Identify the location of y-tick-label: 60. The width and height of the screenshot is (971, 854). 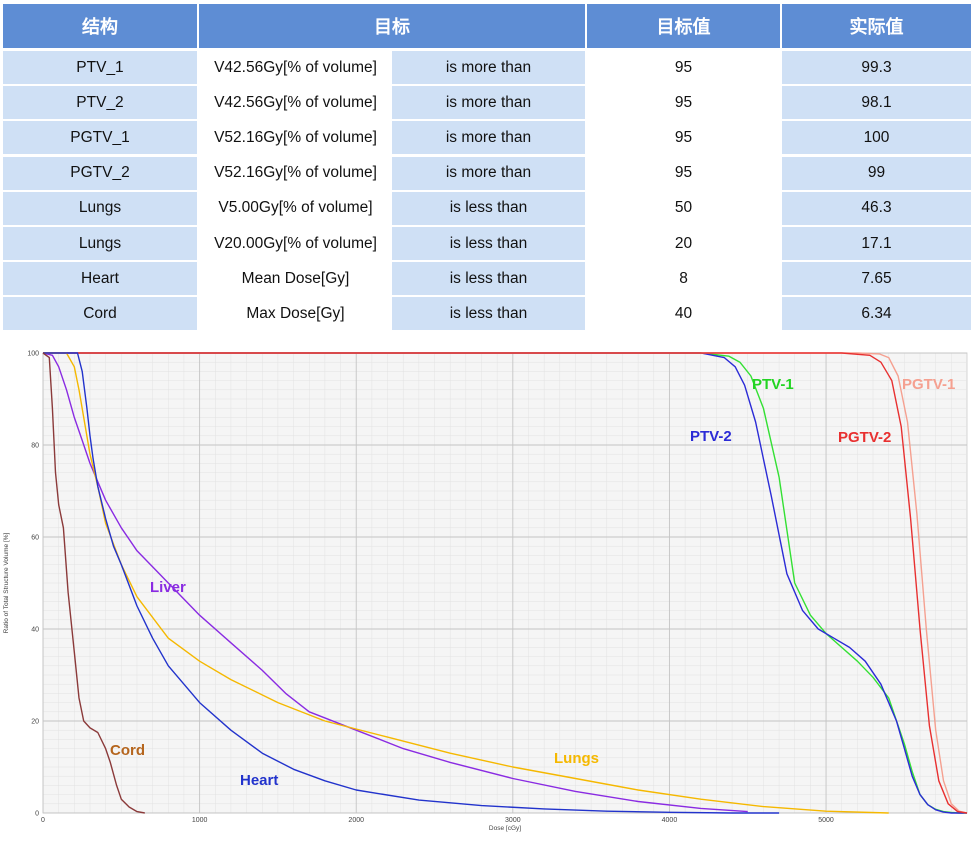
(35, 538).